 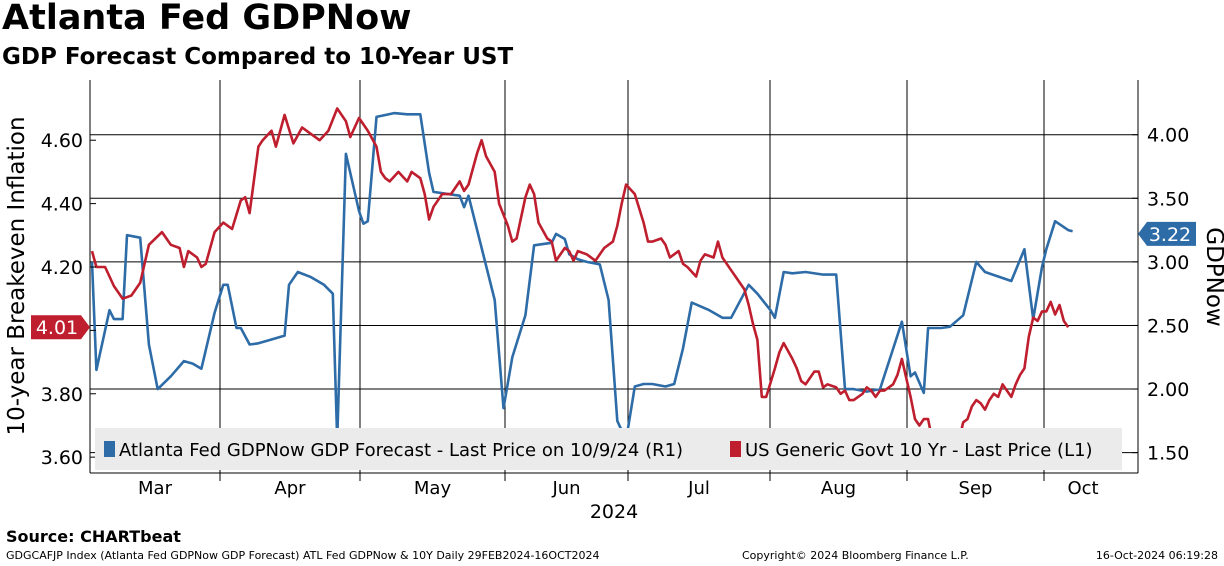 I want to click on right-axis-label: GDPNow, so click(x=1212, y=277).